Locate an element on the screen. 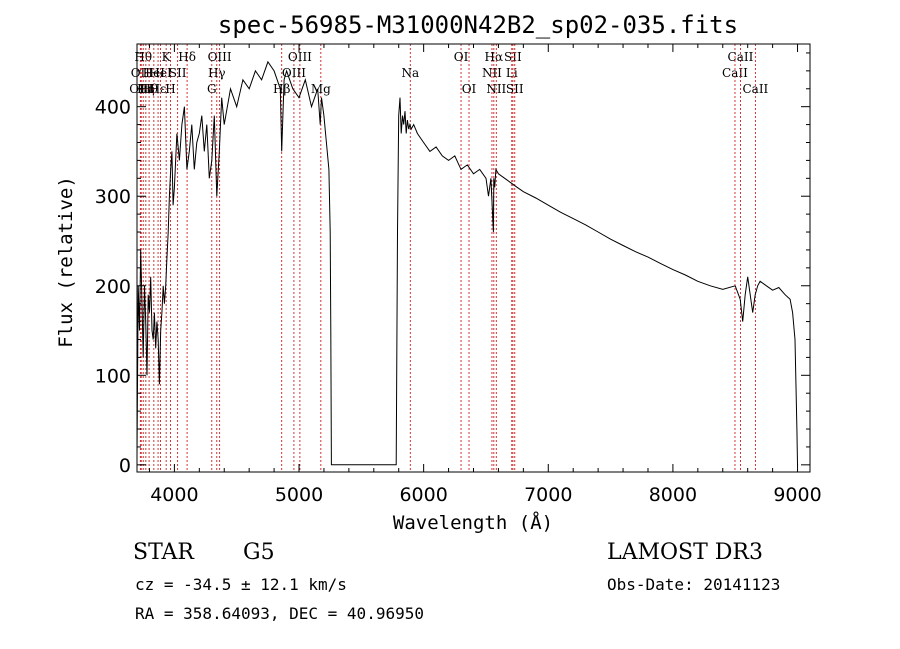 Image resolution: width=900 pixels, height=649 pixels. y-axis-label: Flux (relative) is located at coordinates (66, 262).